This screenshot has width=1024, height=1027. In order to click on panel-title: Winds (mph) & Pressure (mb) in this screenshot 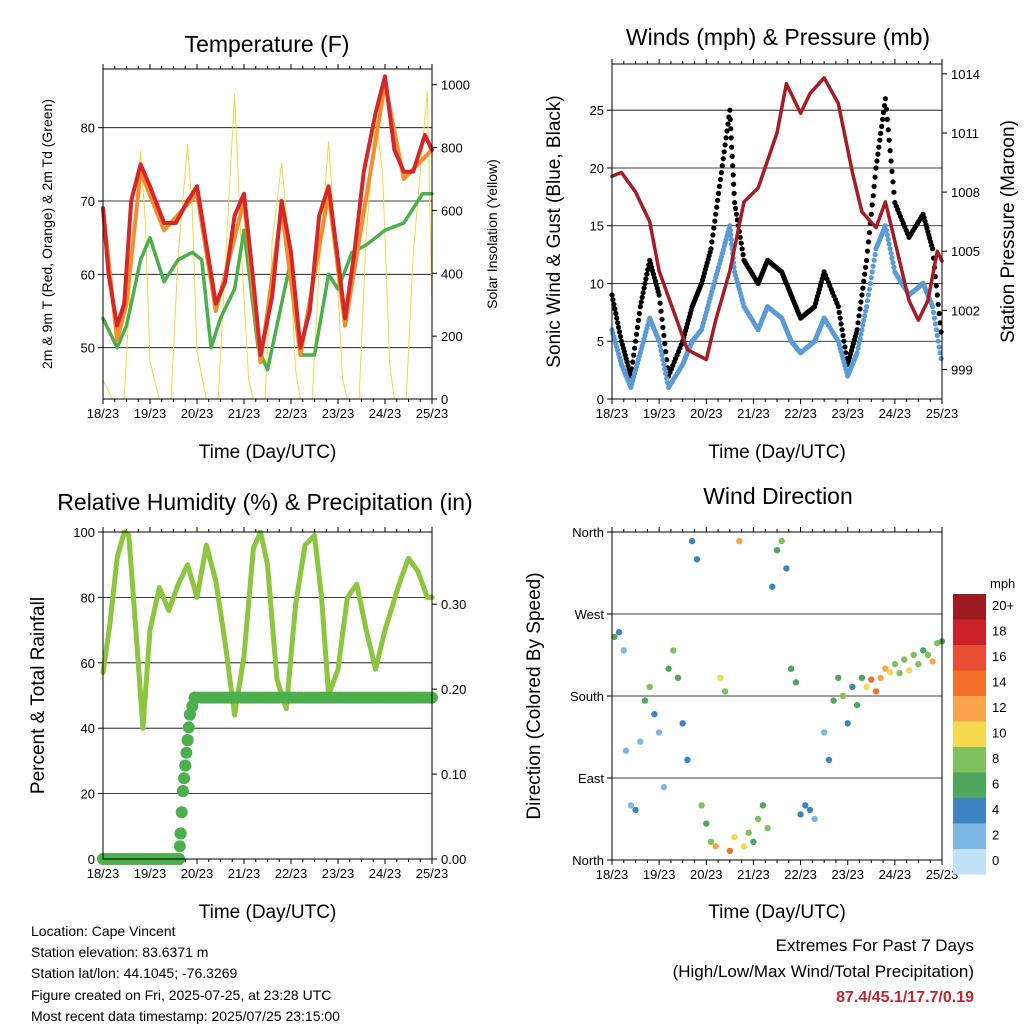, I will do `click(778, 37)`.